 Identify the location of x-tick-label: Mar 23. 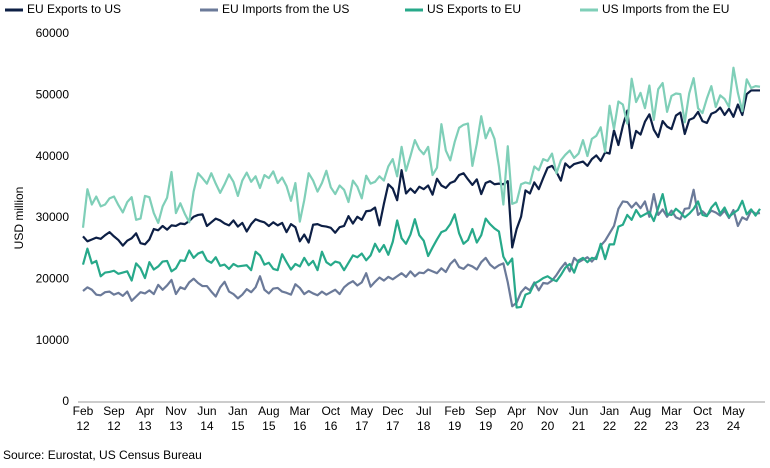
(671, 418).